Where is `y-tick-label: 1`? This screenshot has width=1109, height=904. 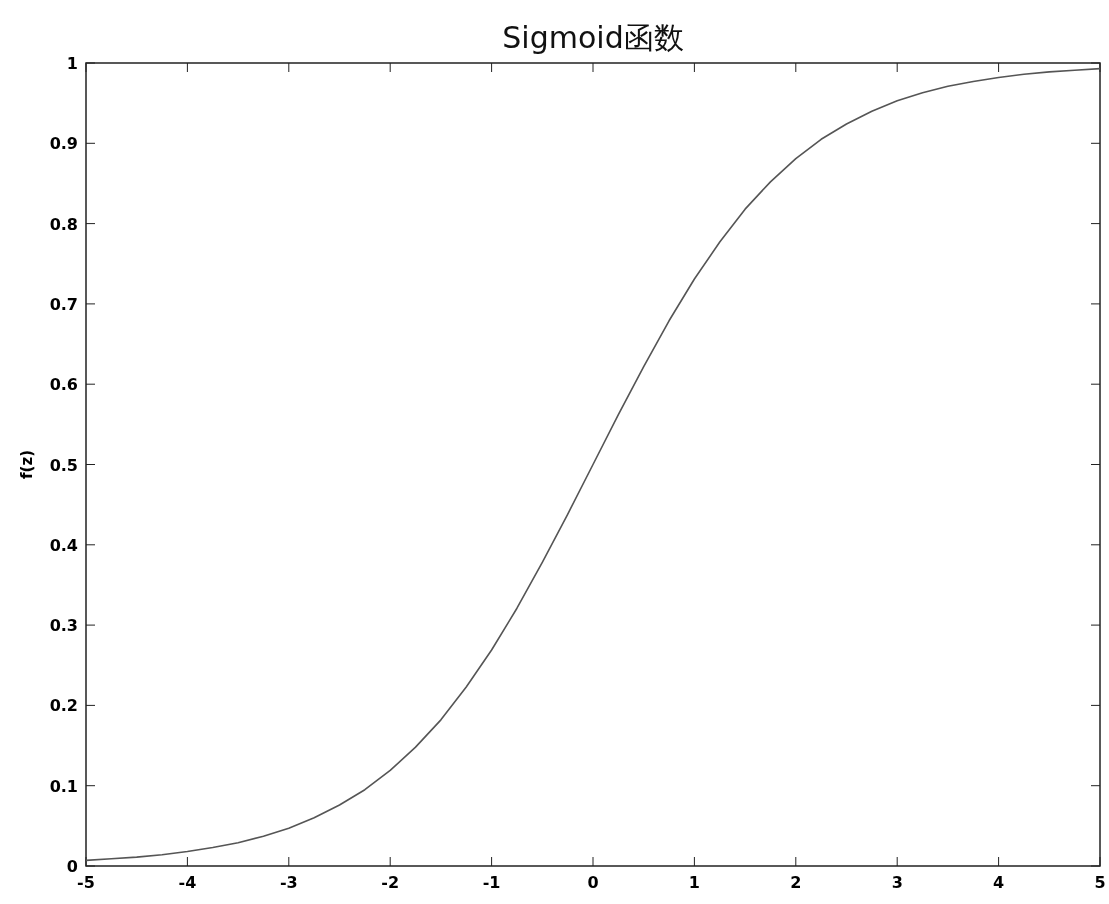 y-tick-label: 1 is located at coordinates (72, 63).